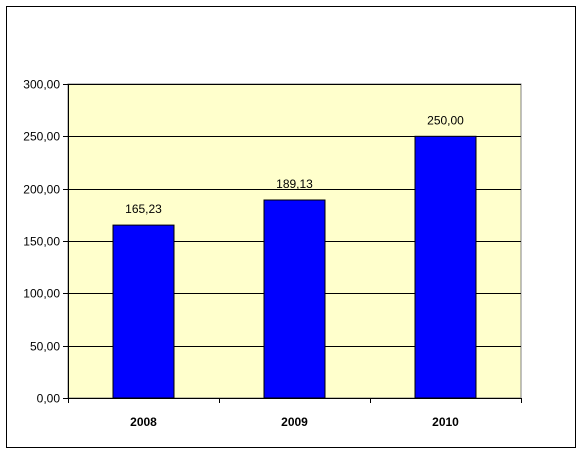 The width and height of the screenshot is (583, 455). What do you see at coordinates (41, 294) in the screenshot?
I see `y-tick-label: 100,00` at bounding box center [41, 294].